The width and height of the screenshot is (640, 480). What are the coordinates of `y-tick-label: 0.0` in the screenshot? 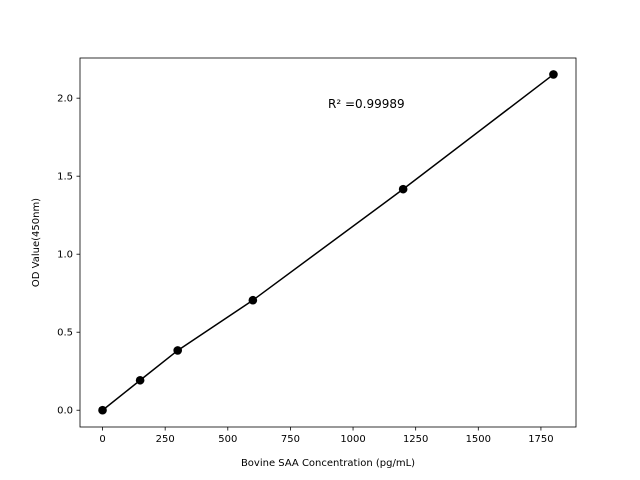 It's located at (65, 411).